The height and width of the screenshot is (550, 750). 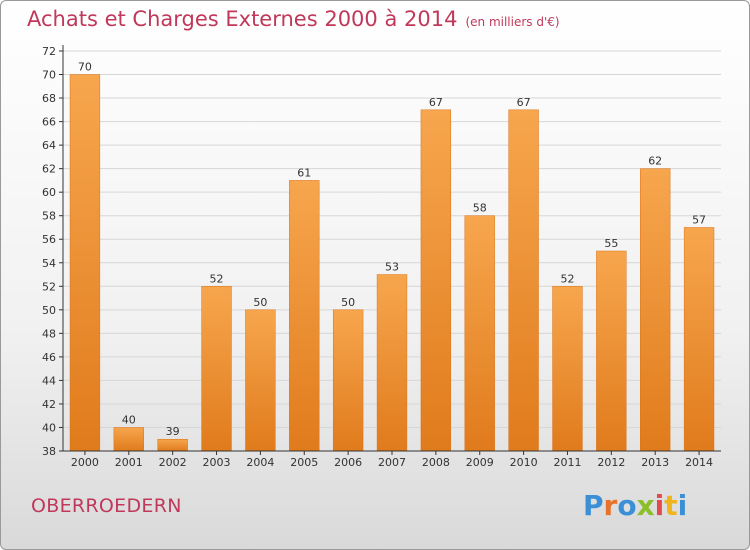 What do you see at coordinates (49, 169) in the screenshot?
I see `y-tick-label: 62` at bounding box center [49, 169].